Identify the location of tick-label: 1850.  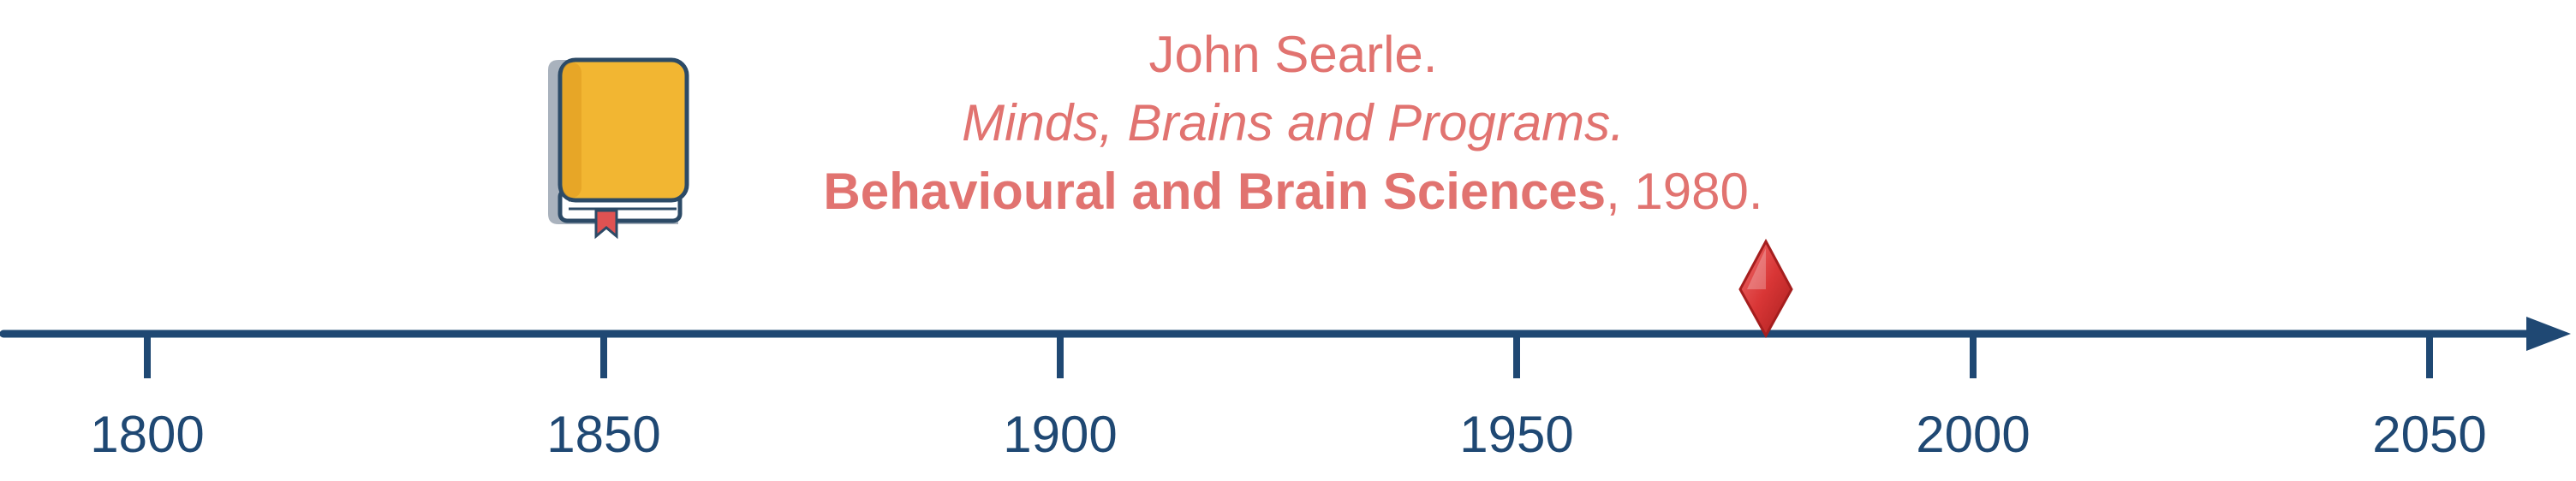
(603, 434).